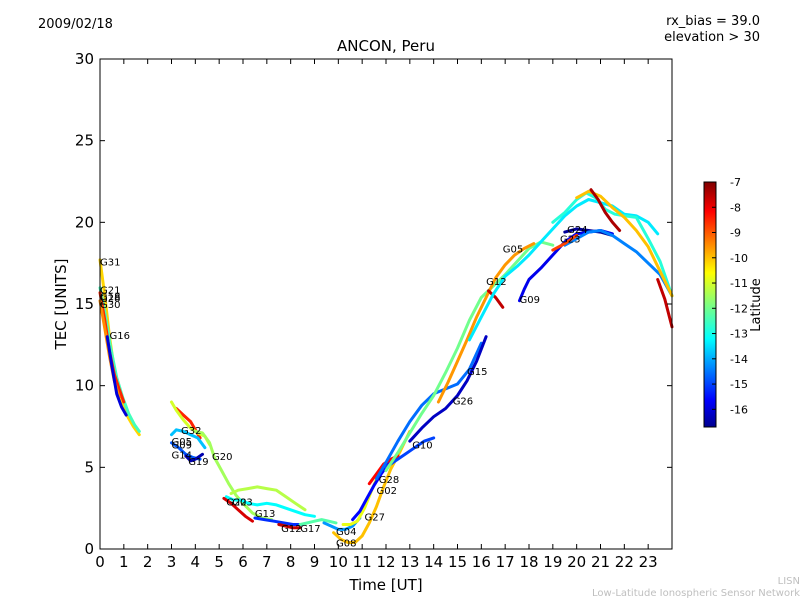 The height and width of the screenshot is (600, 800). What do you see at coordinates (618, 263) in the screenshot?
I see `tec-series-g29` at bounding box center [618, 263].